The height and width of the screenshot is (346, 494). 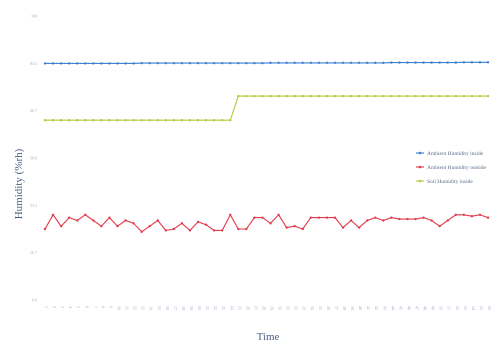 I want to click on x-tick-label: 35, so click(x=320, y=308).